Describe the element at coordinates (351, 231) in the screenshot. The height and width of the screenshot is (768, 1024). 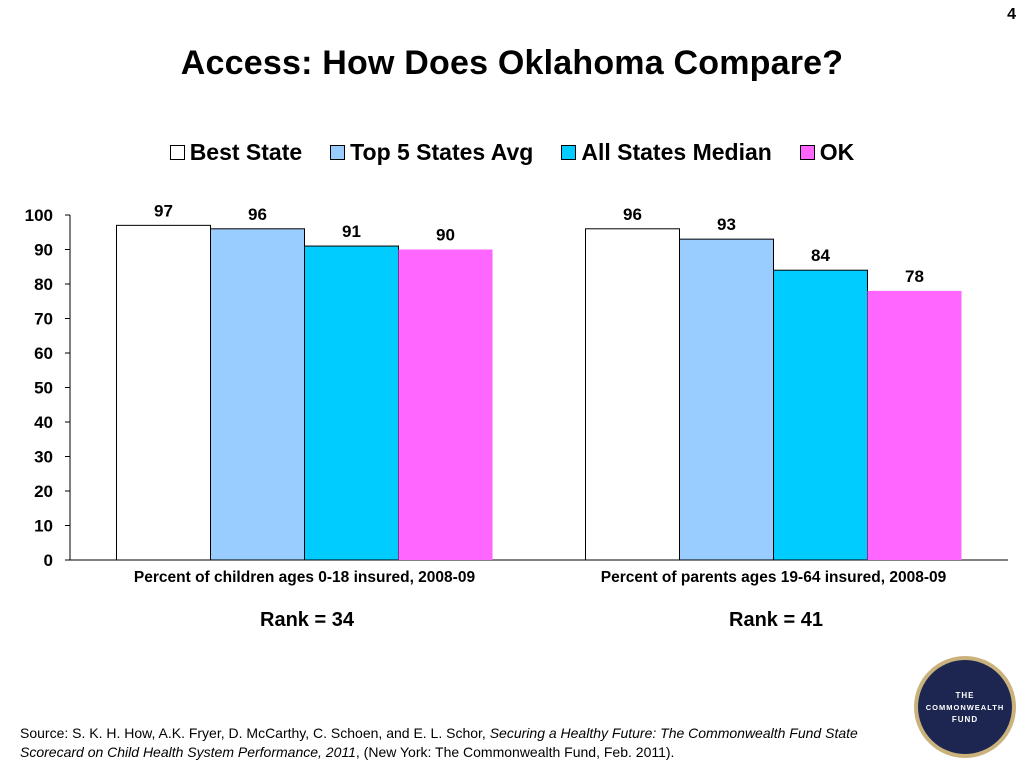
I see `data-label-children-2: 91` at that location.